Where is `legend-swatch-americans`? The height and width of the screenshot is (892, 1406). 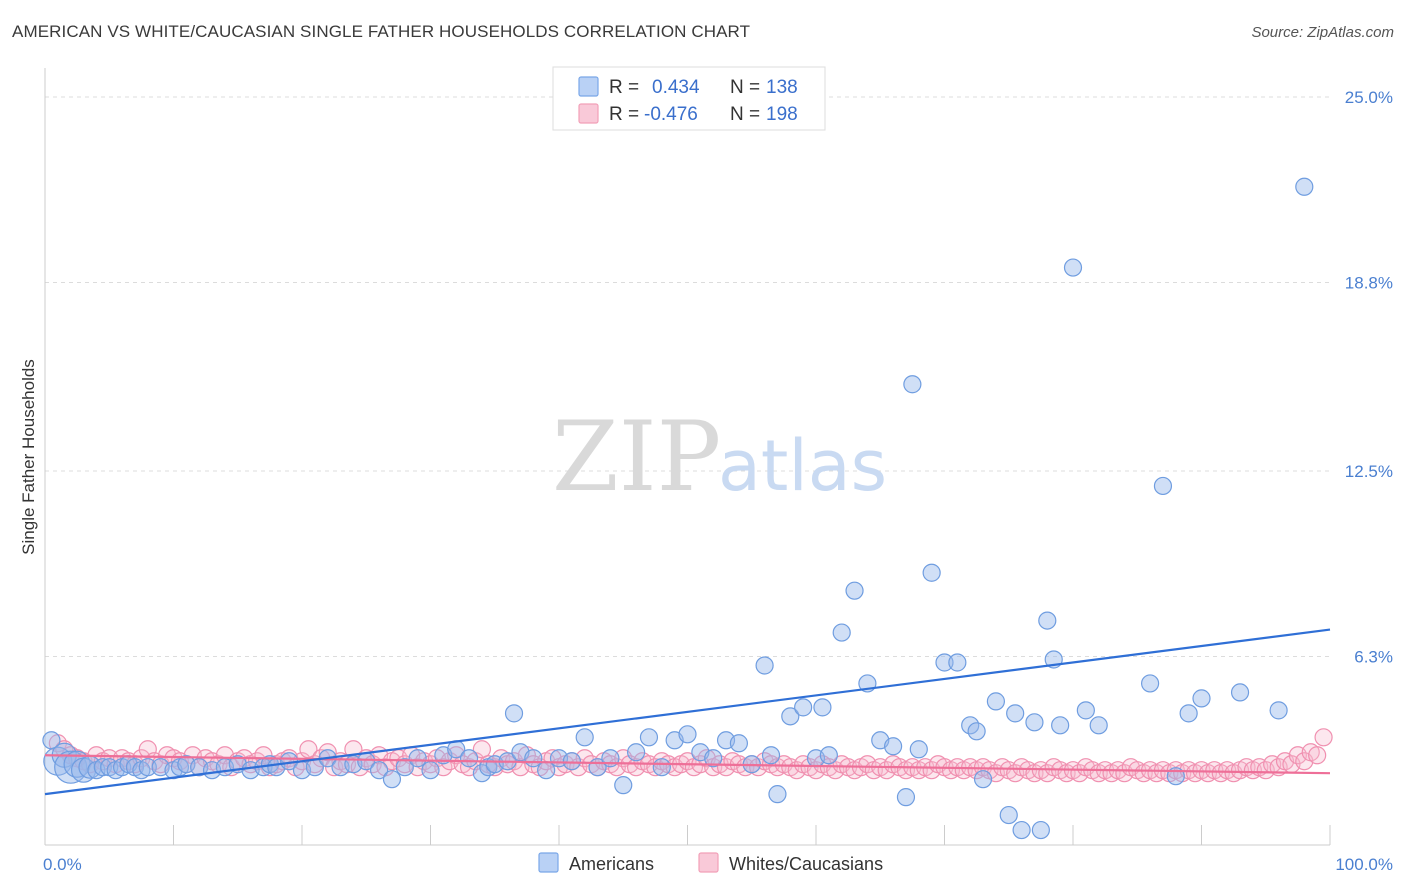 legend-swatch-americans is located at coordinates (588, 86).